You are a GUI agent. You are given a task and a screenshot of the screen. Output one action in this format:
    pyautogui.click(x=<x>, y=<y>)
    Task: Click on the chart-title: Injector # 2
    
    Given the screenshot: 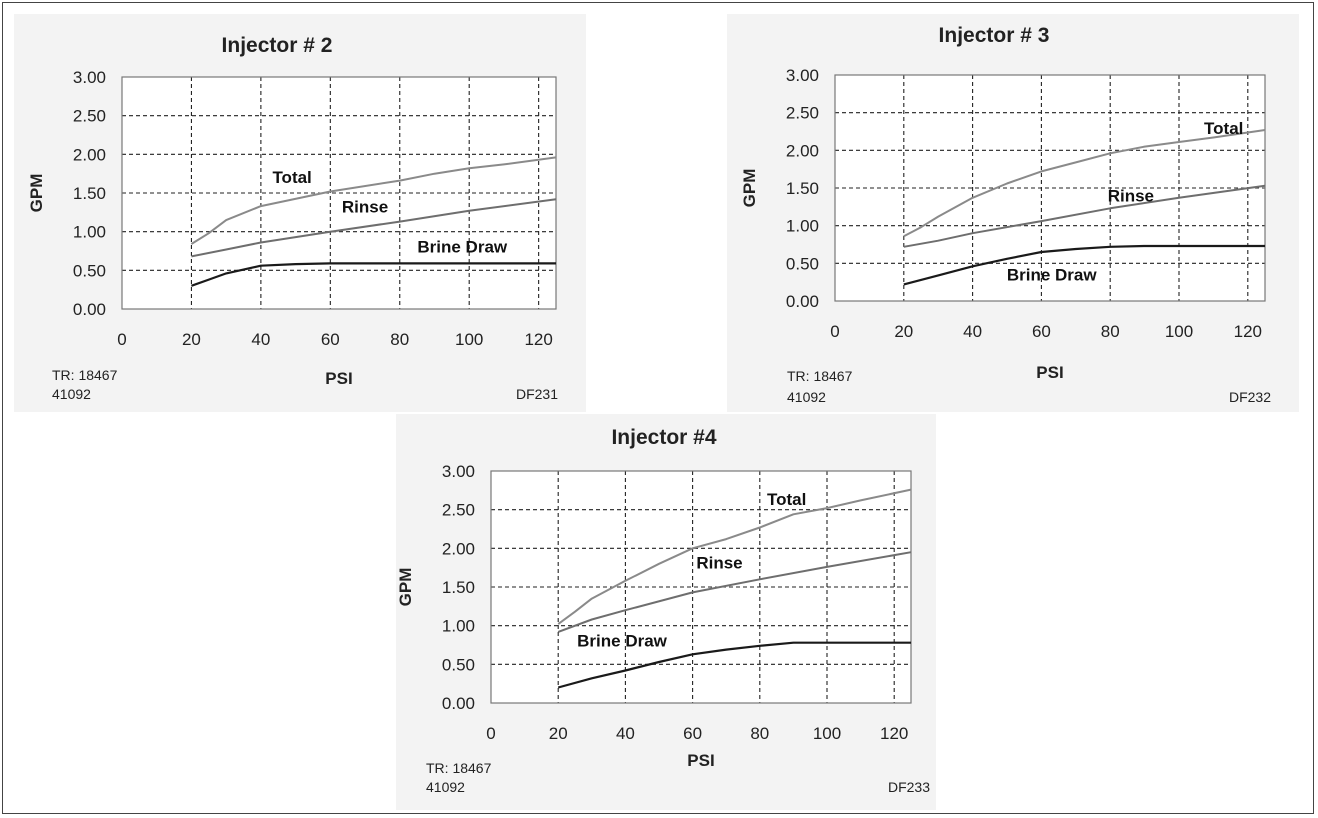 What is the action you would take?
    pyautogui.click(x=277, y=45)
    